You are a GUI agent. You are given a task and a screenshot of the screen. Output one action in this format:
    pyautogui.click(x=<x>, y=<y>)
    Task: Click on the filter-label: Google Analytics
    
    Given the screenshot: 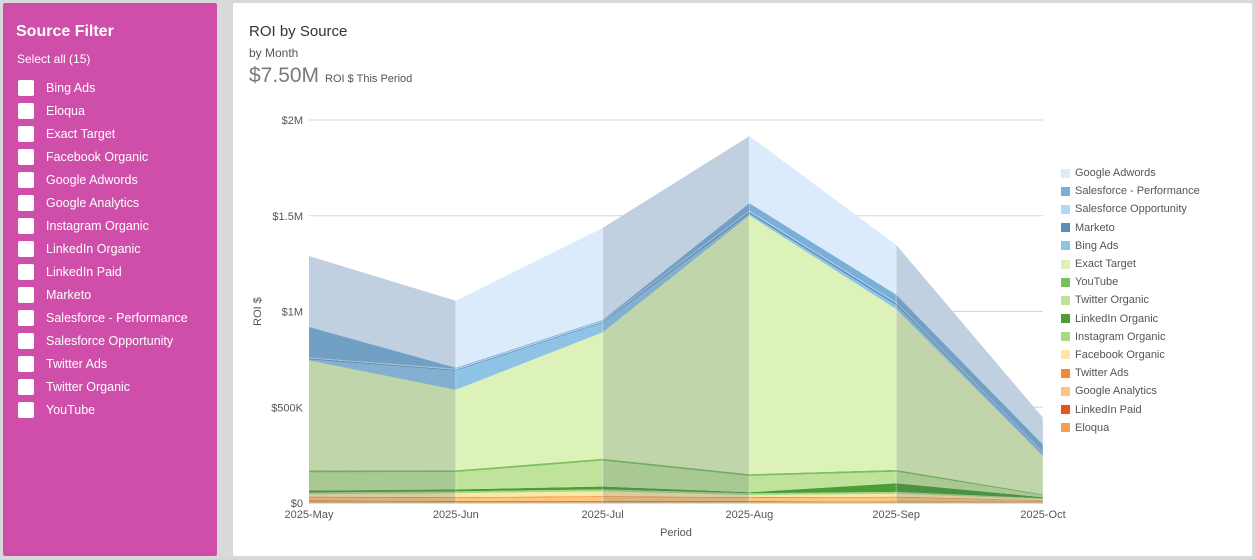 What is the action you would take?
    pyautogui.click(x=93, y=202)
    